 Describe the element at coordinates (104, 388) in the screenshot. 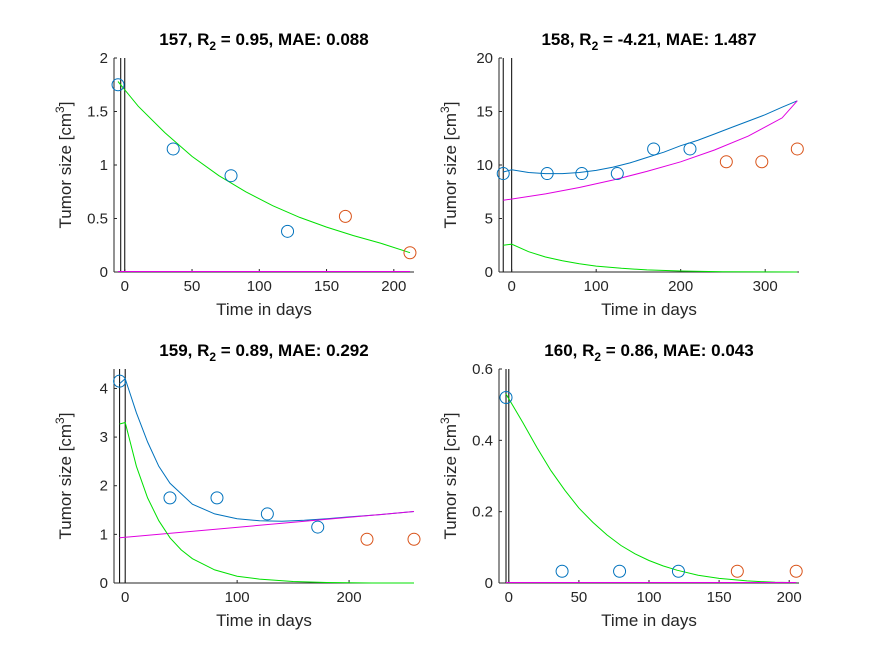

I see `y-tick-label: 4` at that location.